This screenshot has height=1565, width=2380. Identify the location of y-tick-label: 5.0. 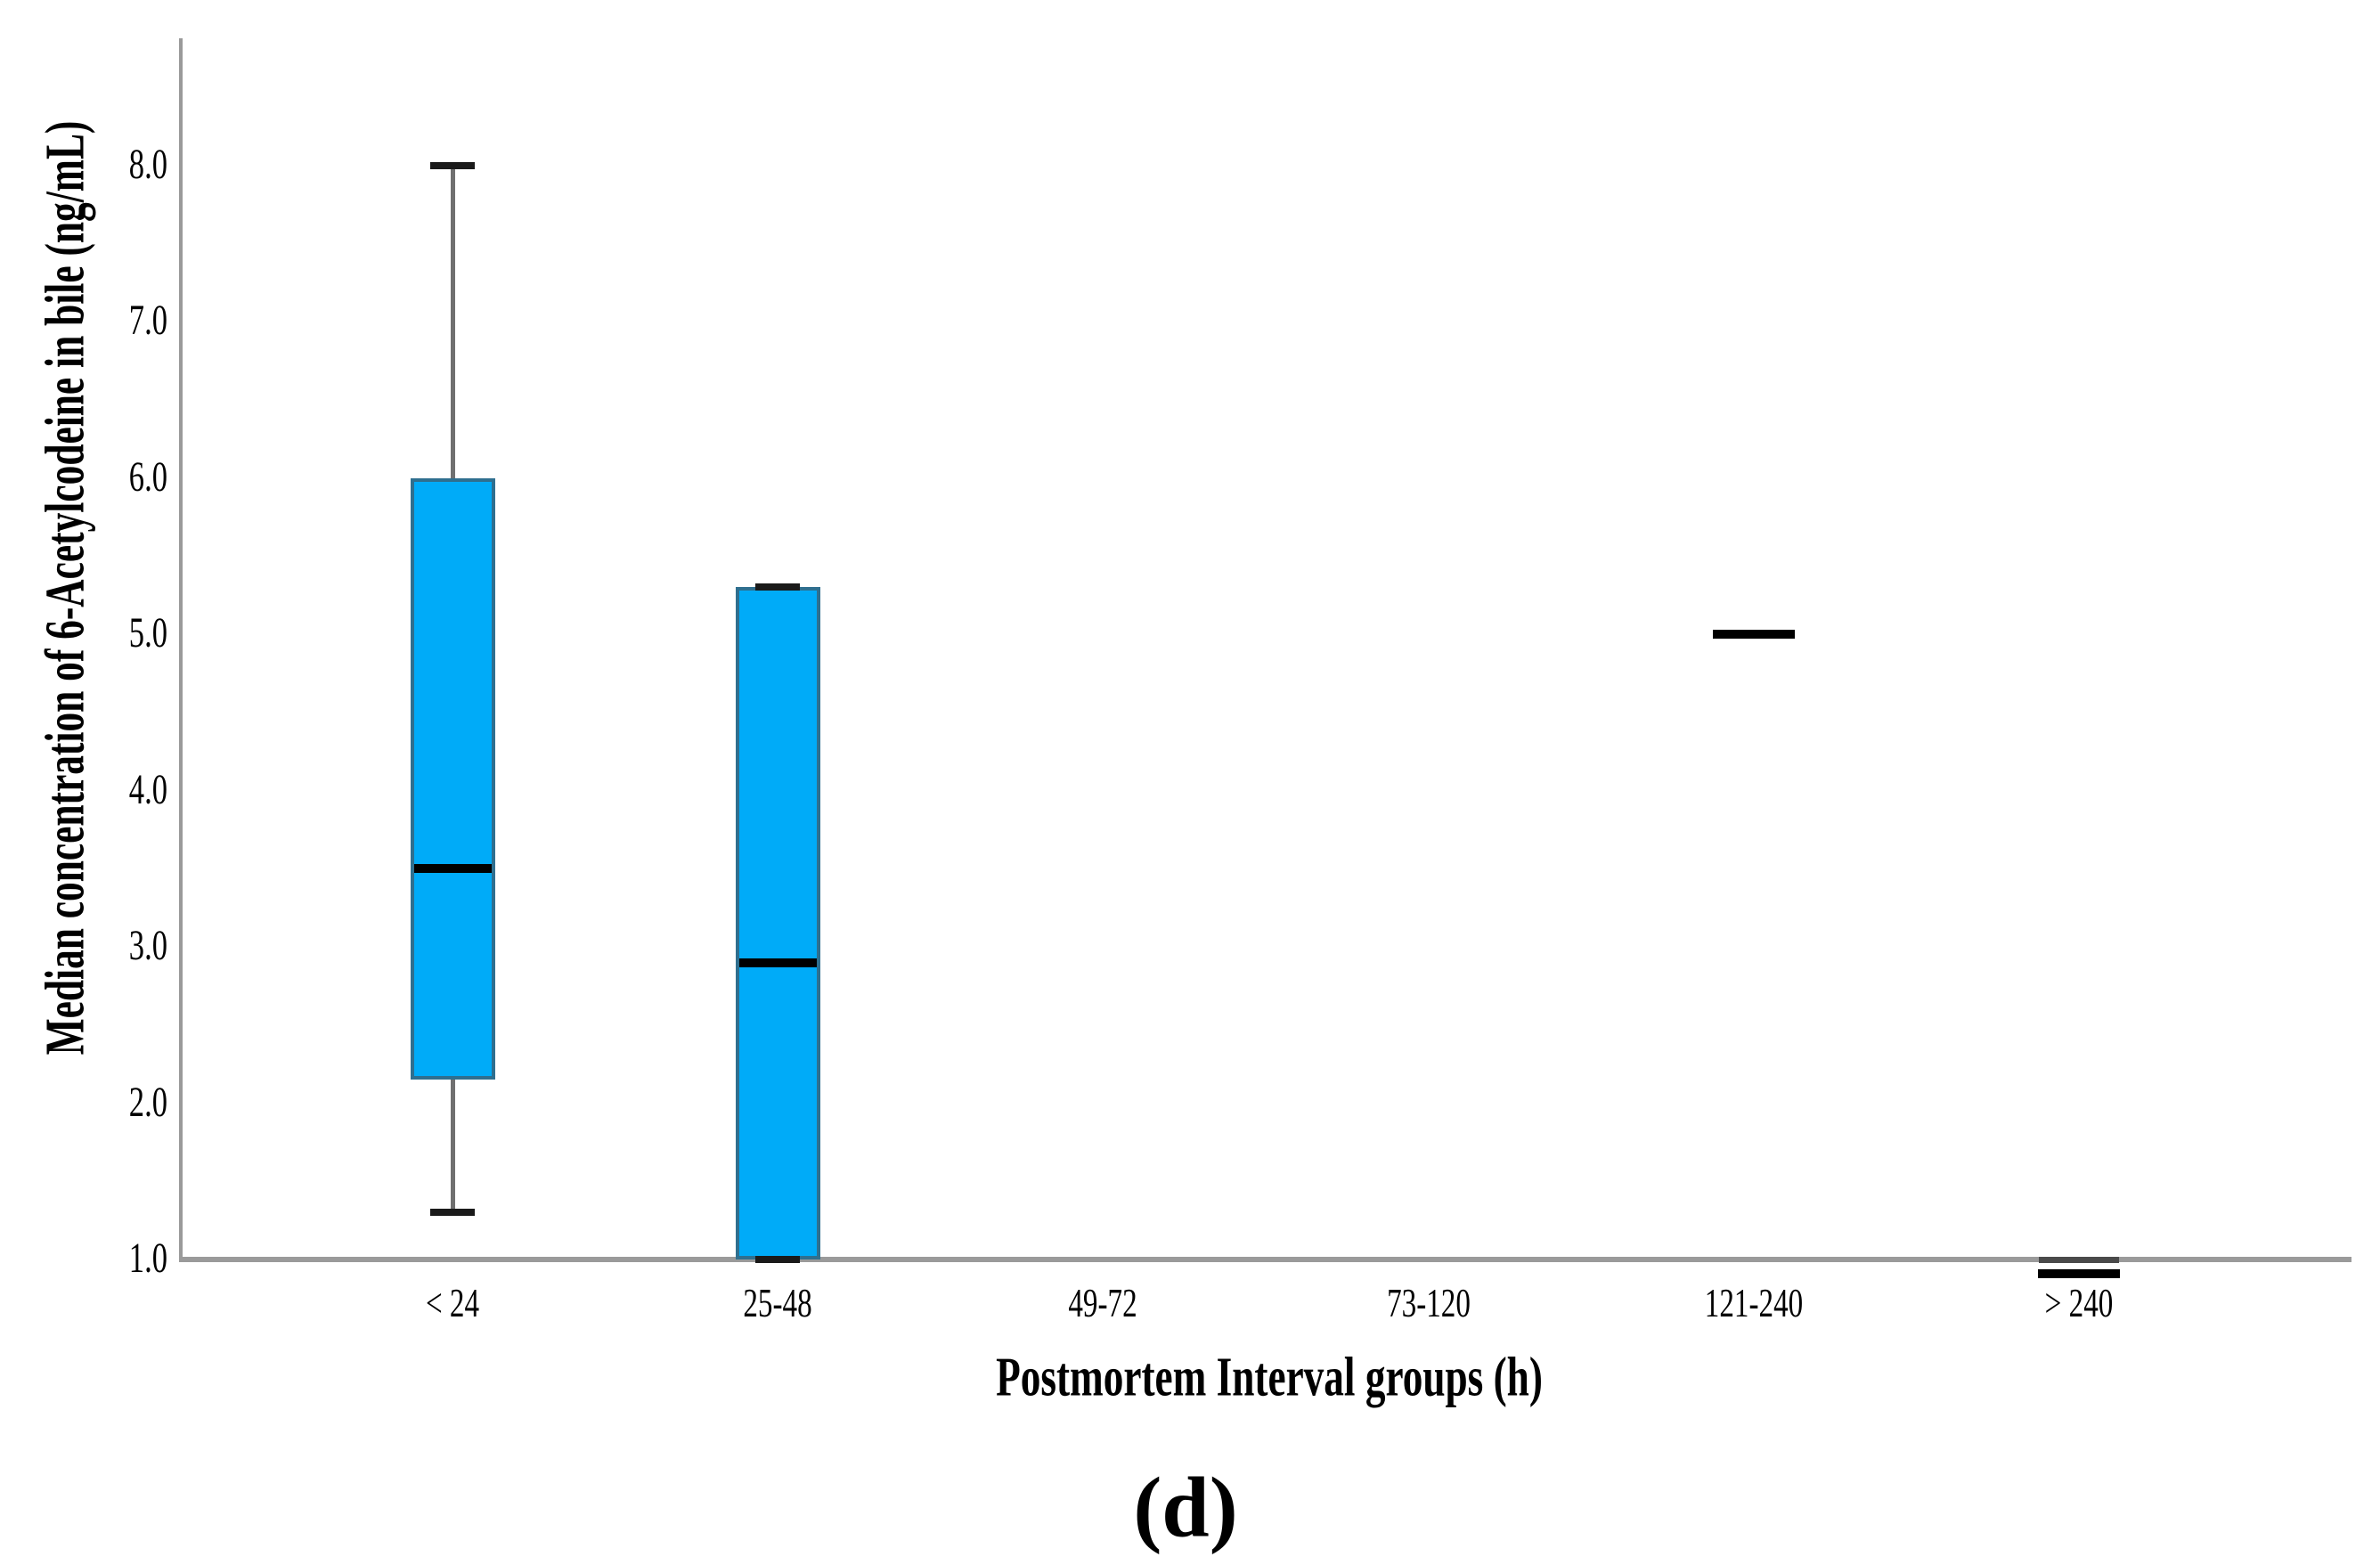
(147, 632).